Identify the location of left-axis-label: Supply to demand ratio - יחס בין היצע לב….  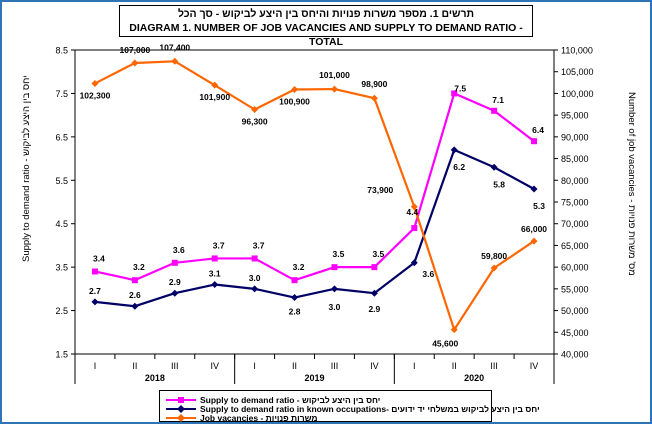
(26, 168).